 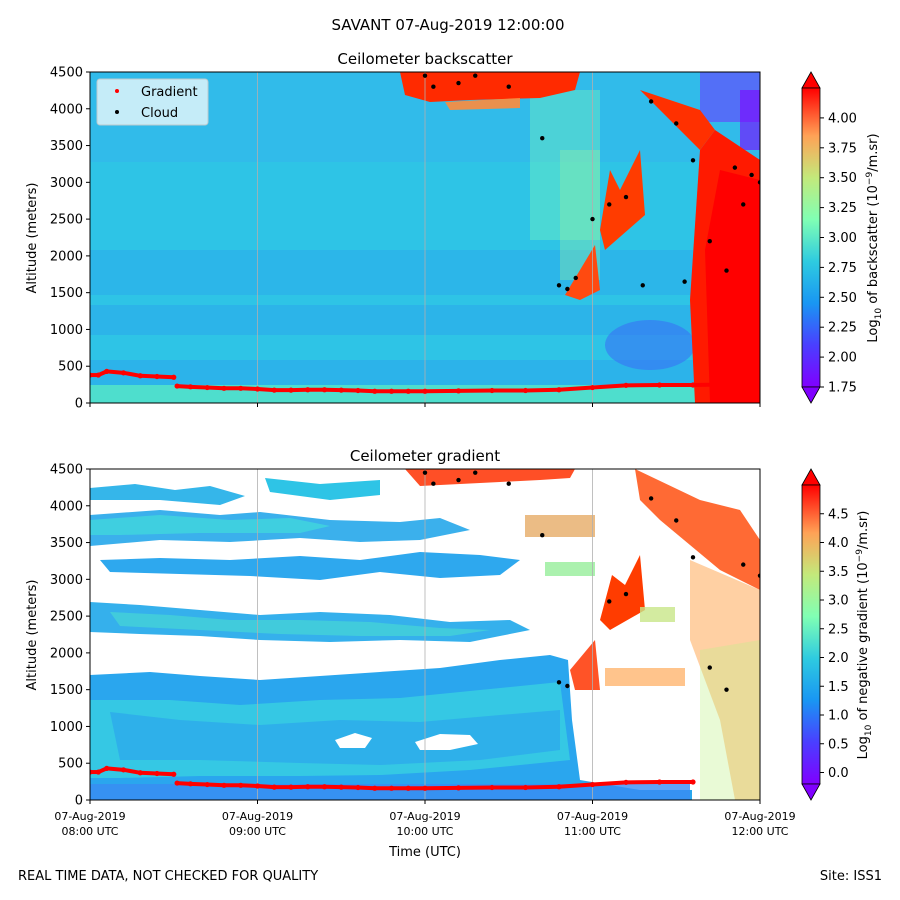 What do you see at coordinates (89, 831) in the screenshot?
I see `x-tick-label-time: 08:00 UTC` at bounding box center [89, 831].